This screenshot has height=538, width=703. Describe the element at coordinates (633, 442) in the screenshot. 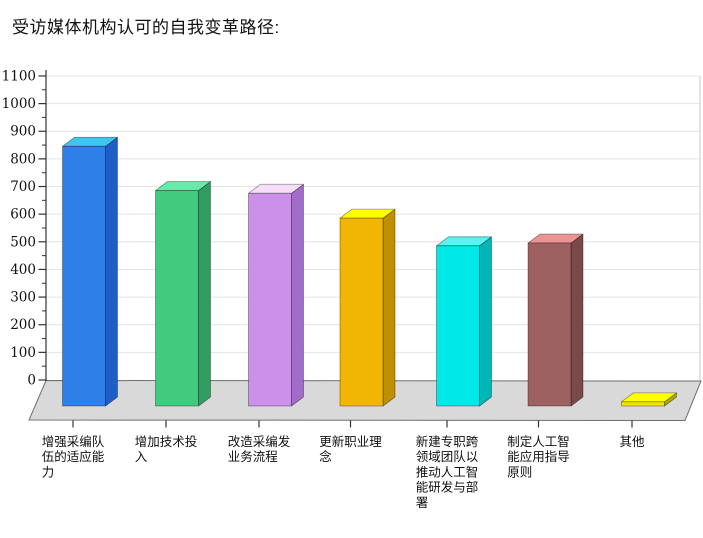

I see `x-axis-label-6: 其他` at that location.